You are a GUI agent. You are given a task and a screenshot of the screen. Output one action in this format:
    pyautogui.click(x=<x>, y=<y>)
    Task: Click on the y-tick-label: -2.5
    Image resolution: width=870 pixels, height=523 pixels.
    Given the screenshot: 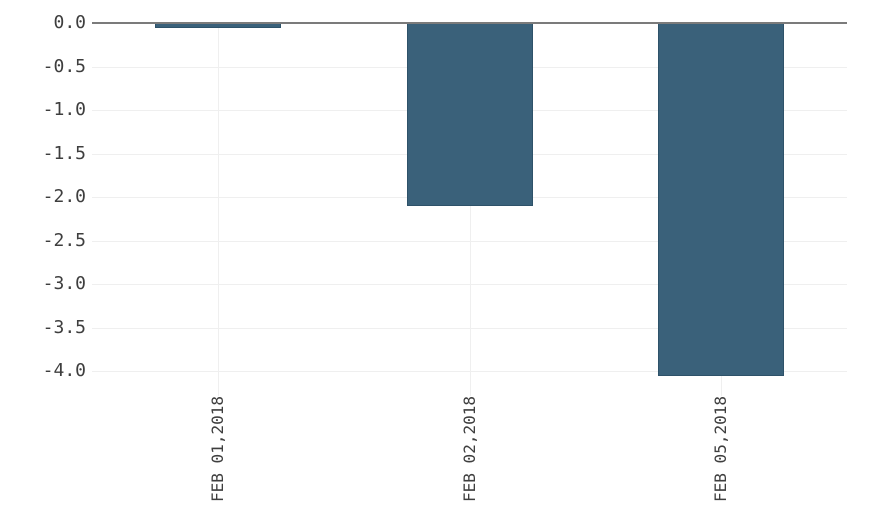 What is the action you would take?
    pyautogui.click(x=64, y=240)
    